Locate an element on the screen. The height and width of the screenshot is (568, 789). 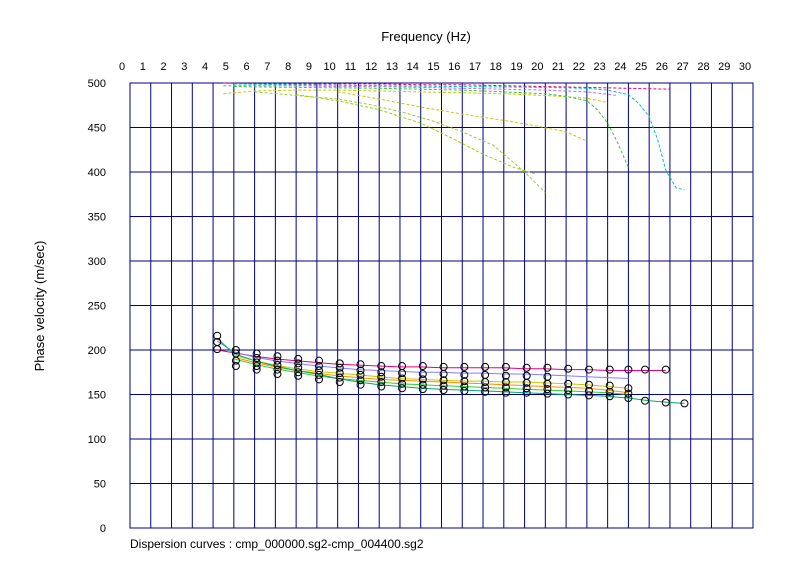
y-tick-label: 500 is located at coordinates (97, 84).